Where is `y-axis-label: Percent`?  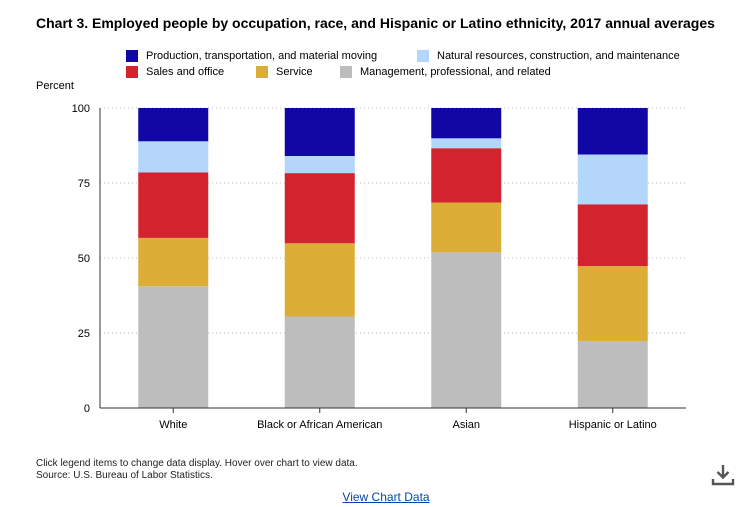
y-axis-label: Percent is located at coordinates (55, 86).